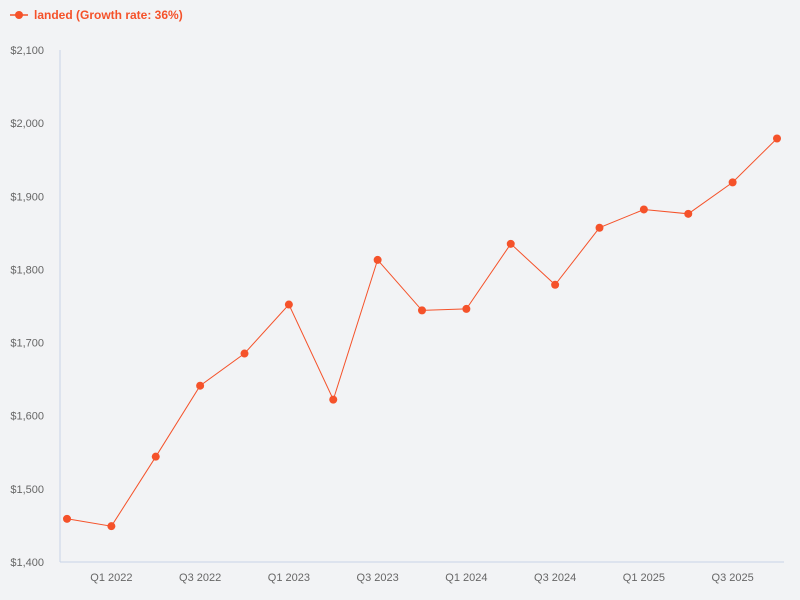 This screenshot has width=800, height=600. What do you see at coordinates (27, 197) in the screenshot?
I see `y-tick-label: $1,900` at bounding box center [27, 197].